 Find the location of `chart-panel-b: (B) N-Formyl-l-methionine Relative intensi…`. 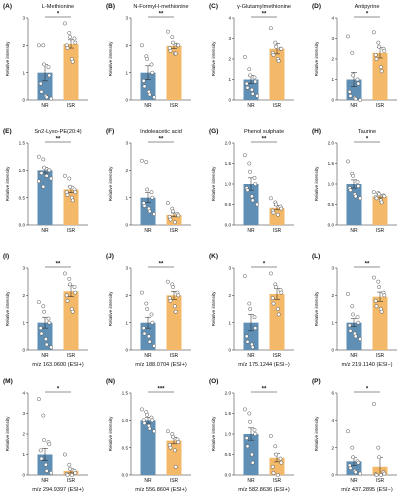

chart-panel-b: (B) N-Formyl-l-methionine Relative intensi… is located at coordinates (148, 56).